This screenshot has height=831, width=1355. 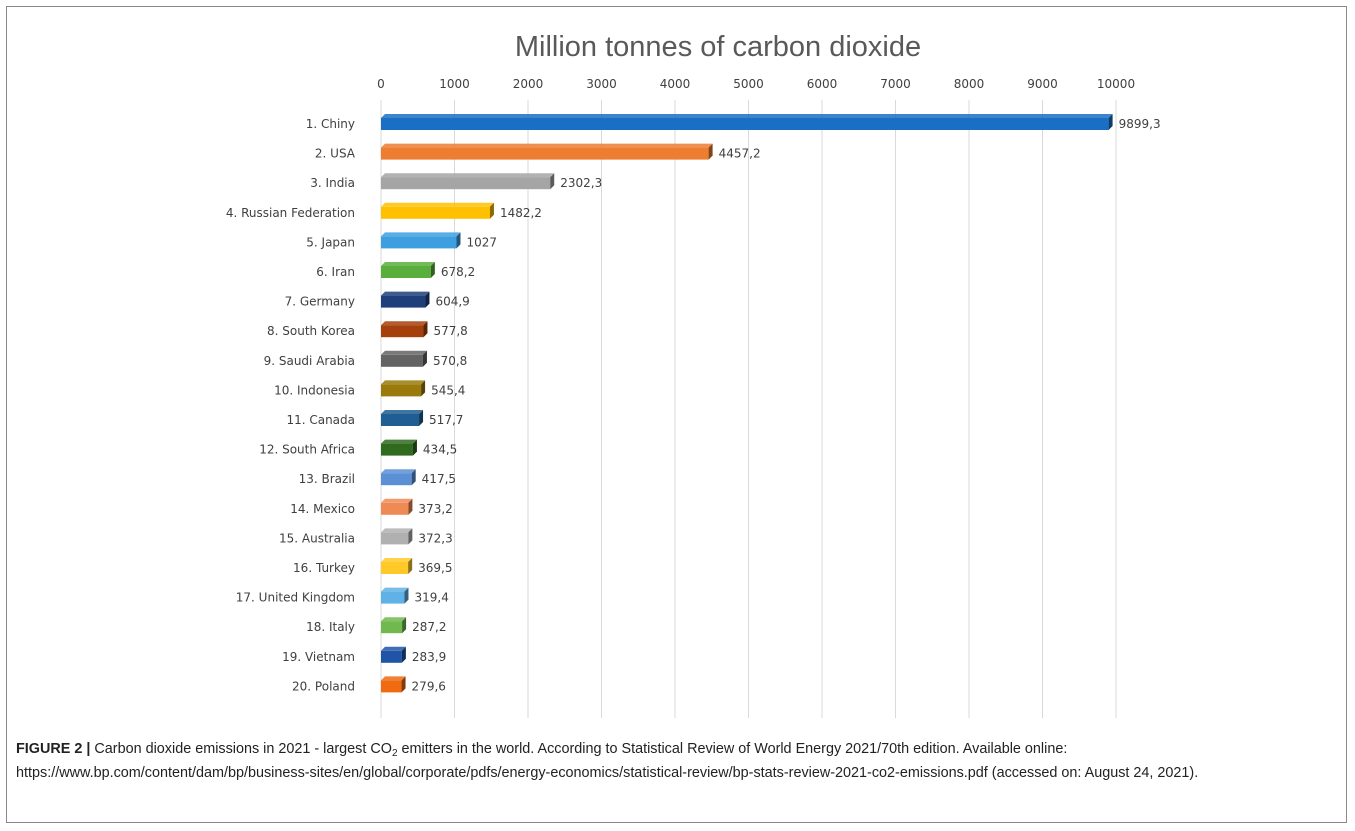 I want to click on category-label: 6. Iran, so click(x=335, y=272).